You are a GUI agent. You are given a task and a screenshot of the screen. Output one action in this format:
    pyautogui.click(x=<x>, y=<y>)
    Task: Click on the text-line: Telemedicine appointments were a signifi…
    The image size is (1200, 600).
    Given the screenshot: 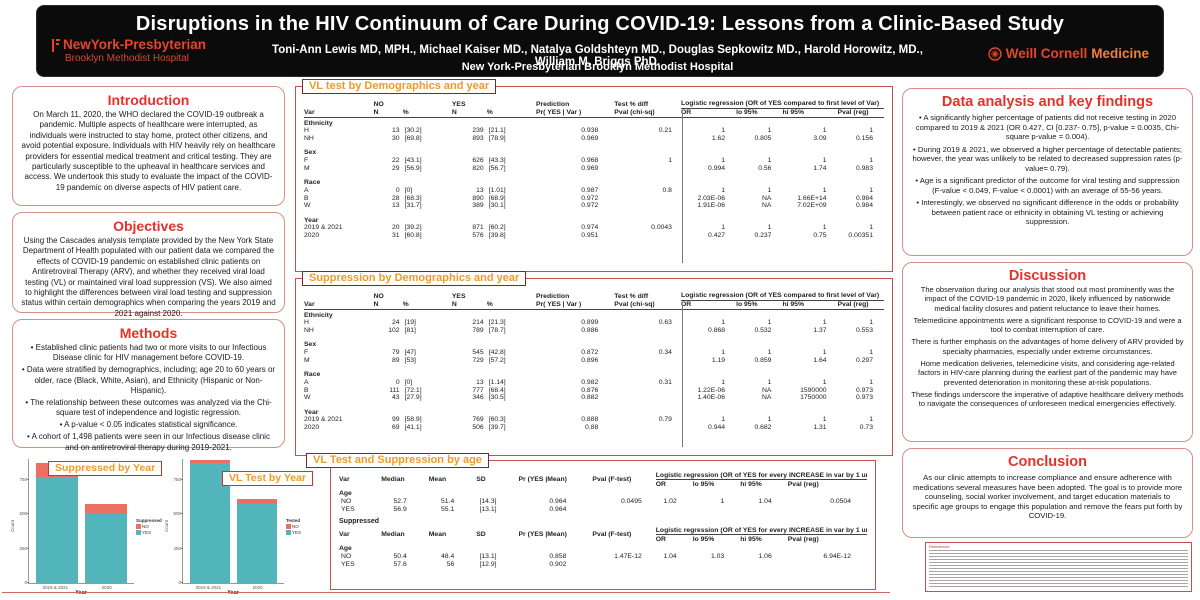 What is the action you would take?
    pyautogui.click(x=1047, y=325)
    